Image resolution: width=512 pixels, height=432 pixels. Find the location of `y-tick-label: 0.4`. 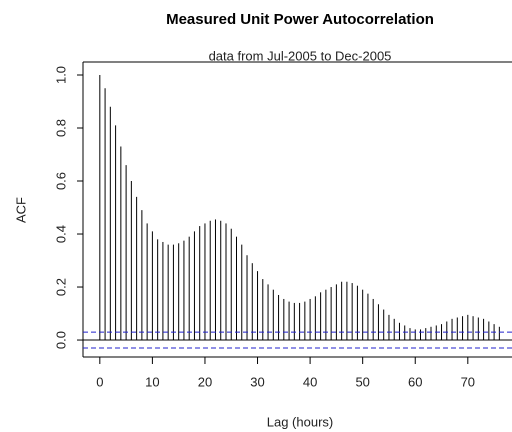

y-tick-label: 0.4 is located at coordinates (60, 234).